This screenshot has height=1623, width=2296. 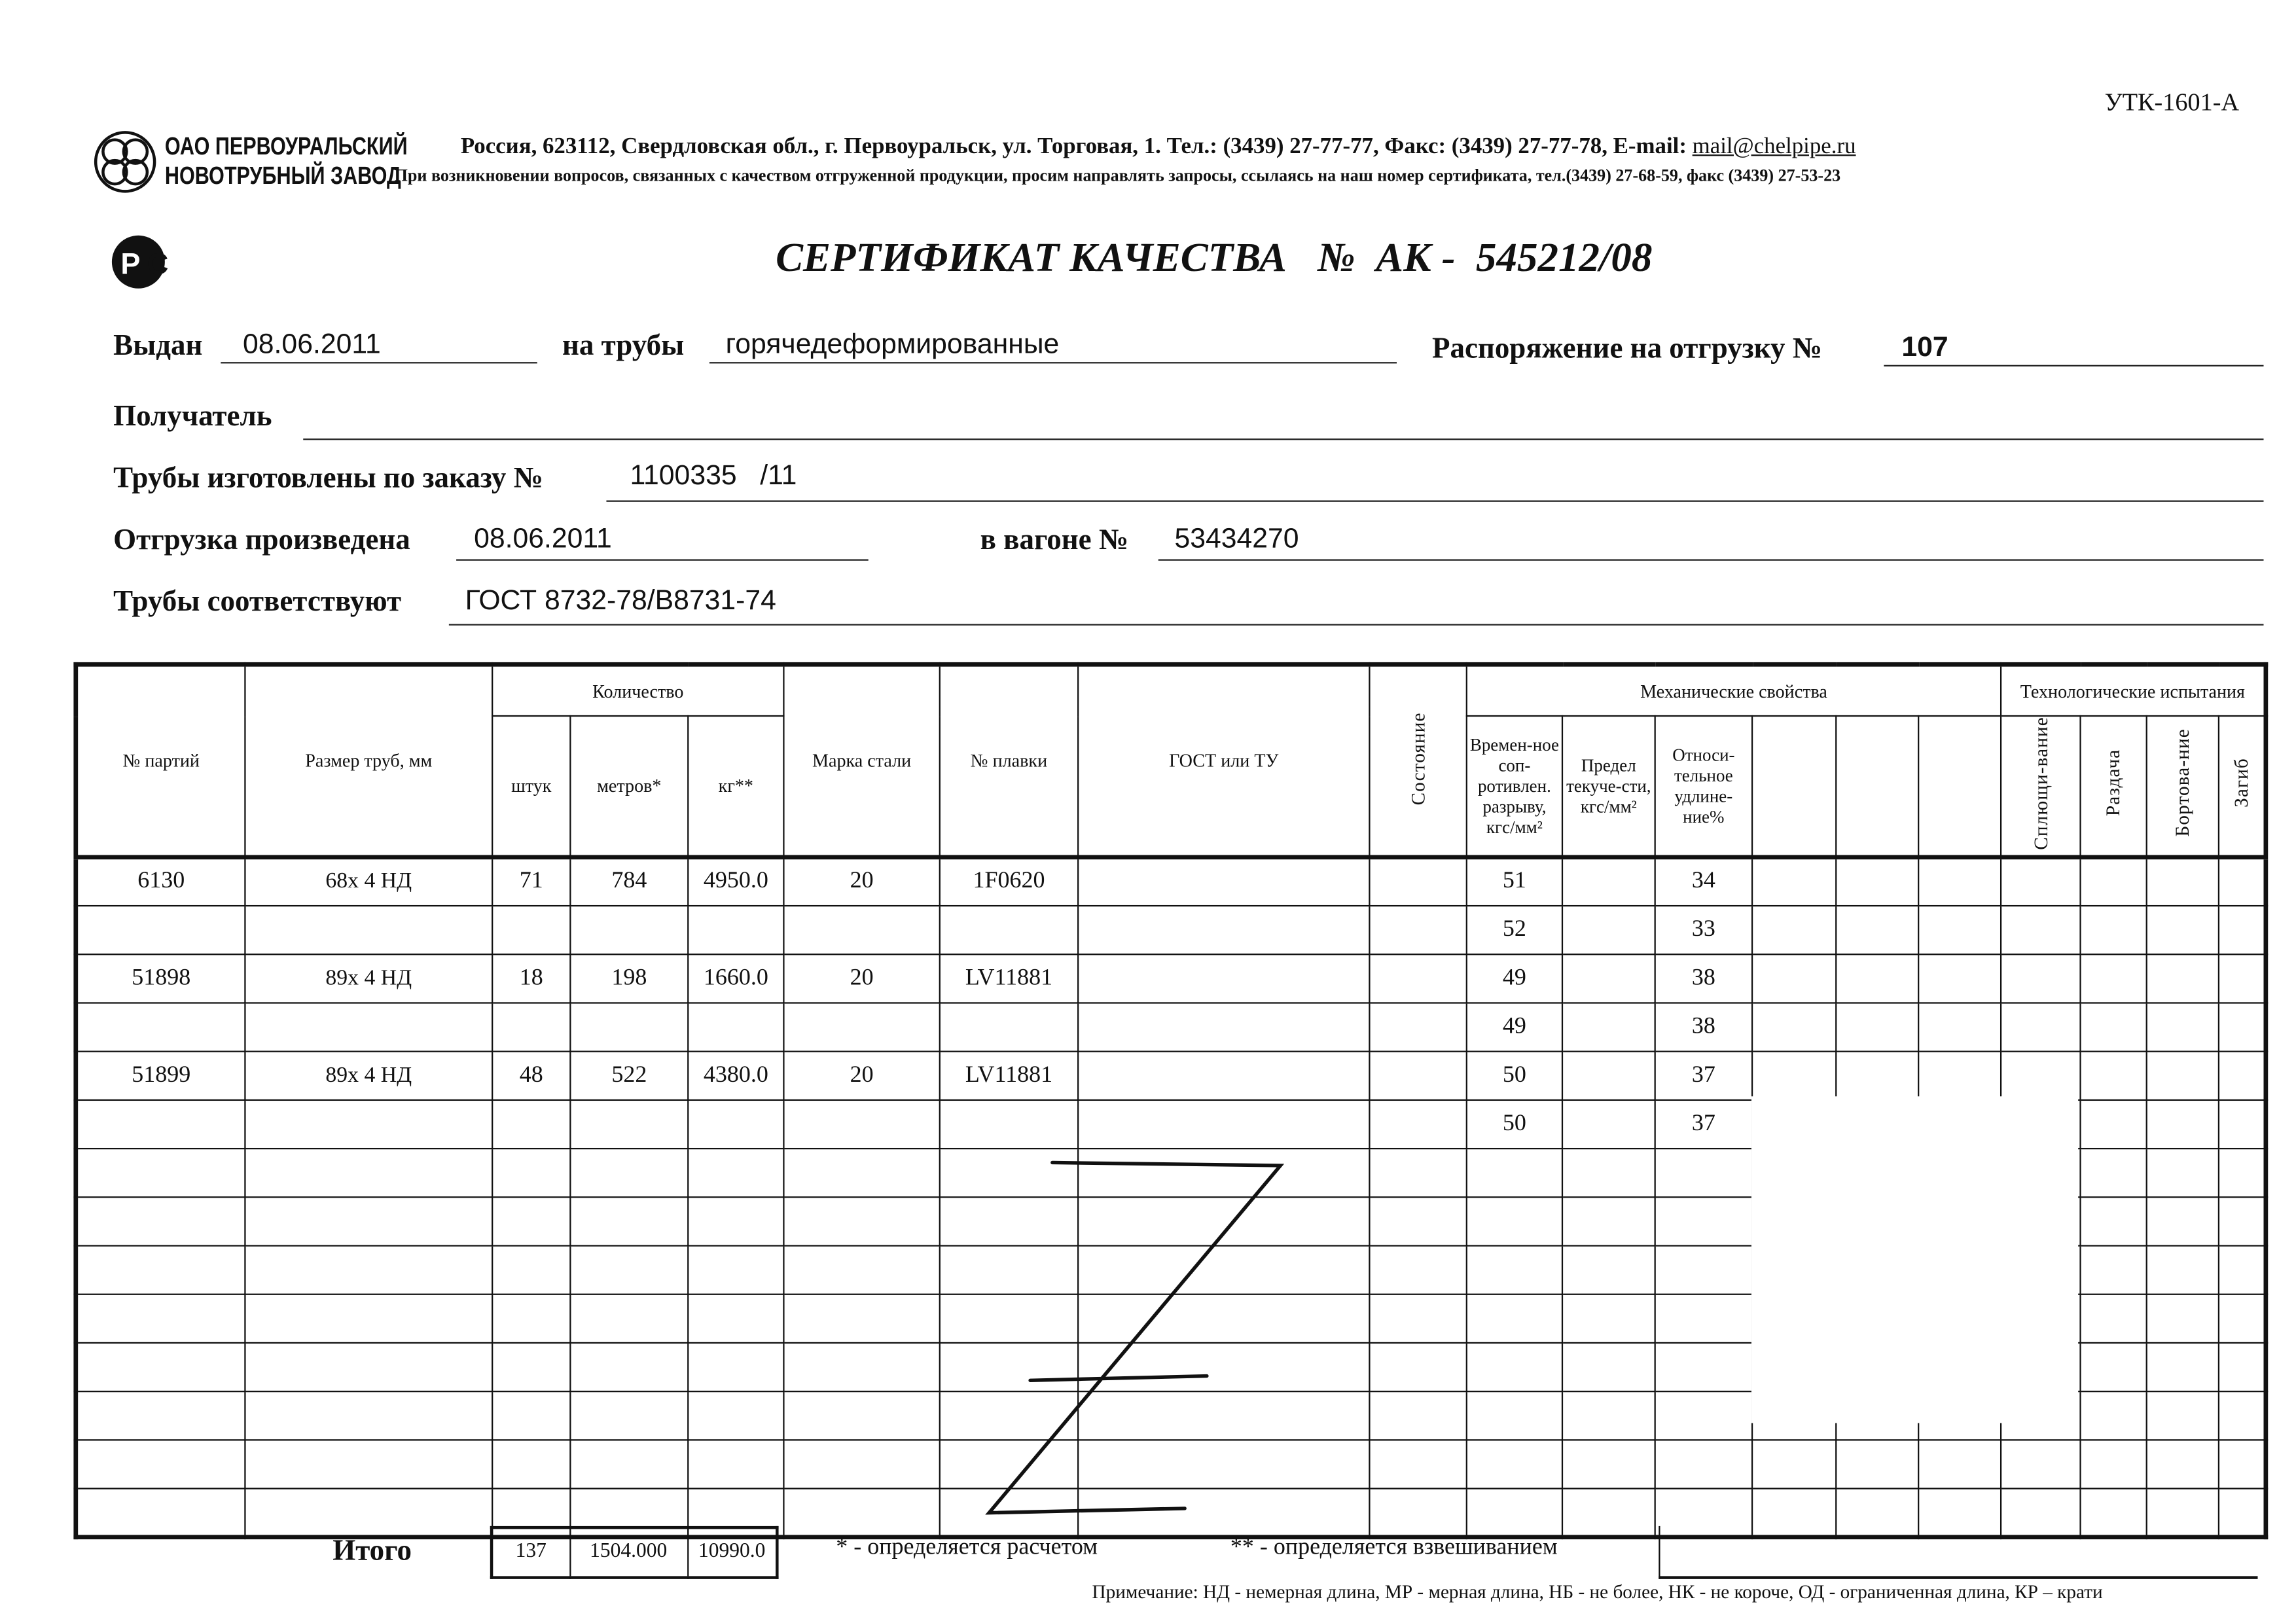 I want to click on table-cell: 4380.0, so click(x=736, y=1075).